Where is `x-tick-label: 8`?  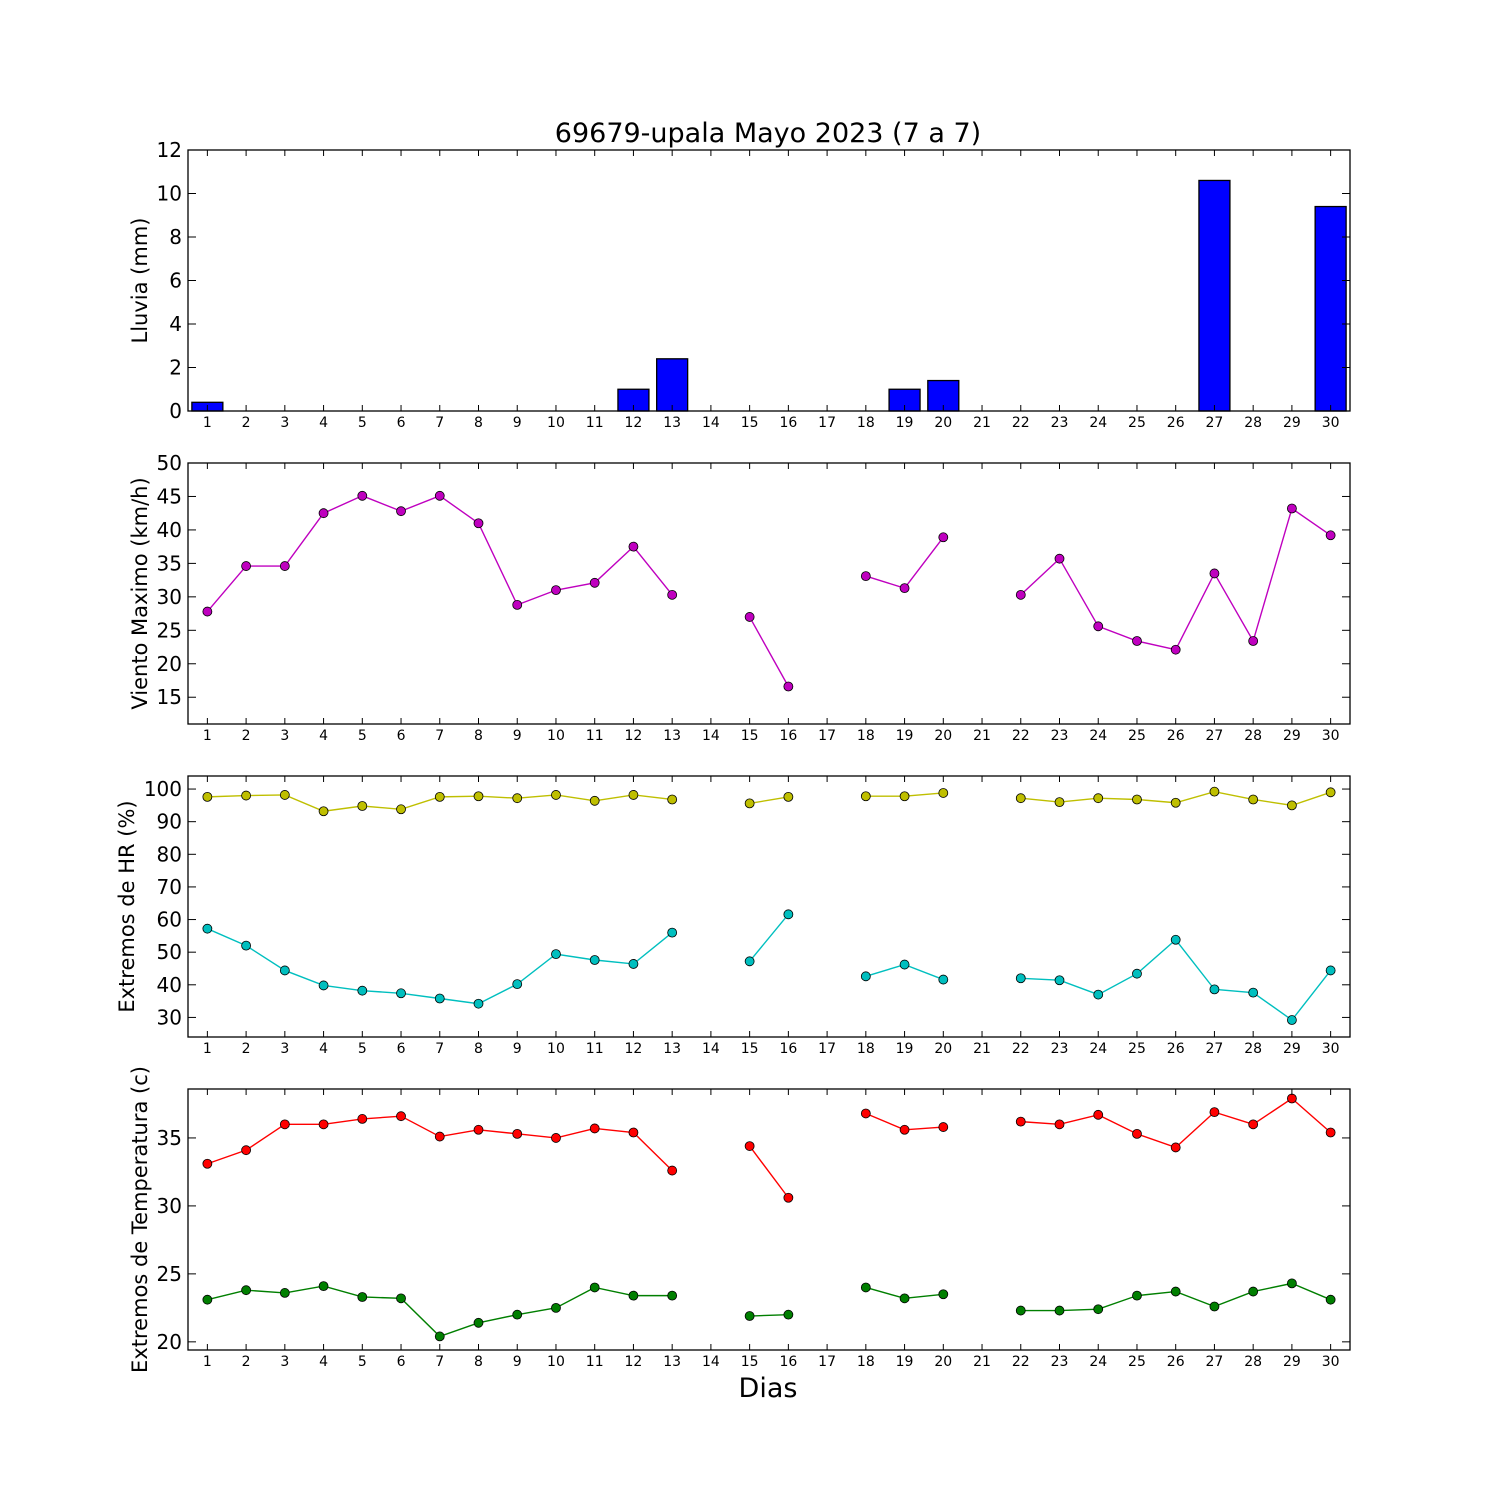
x-tick-label: 8 is located at coordinates (478, 1049).